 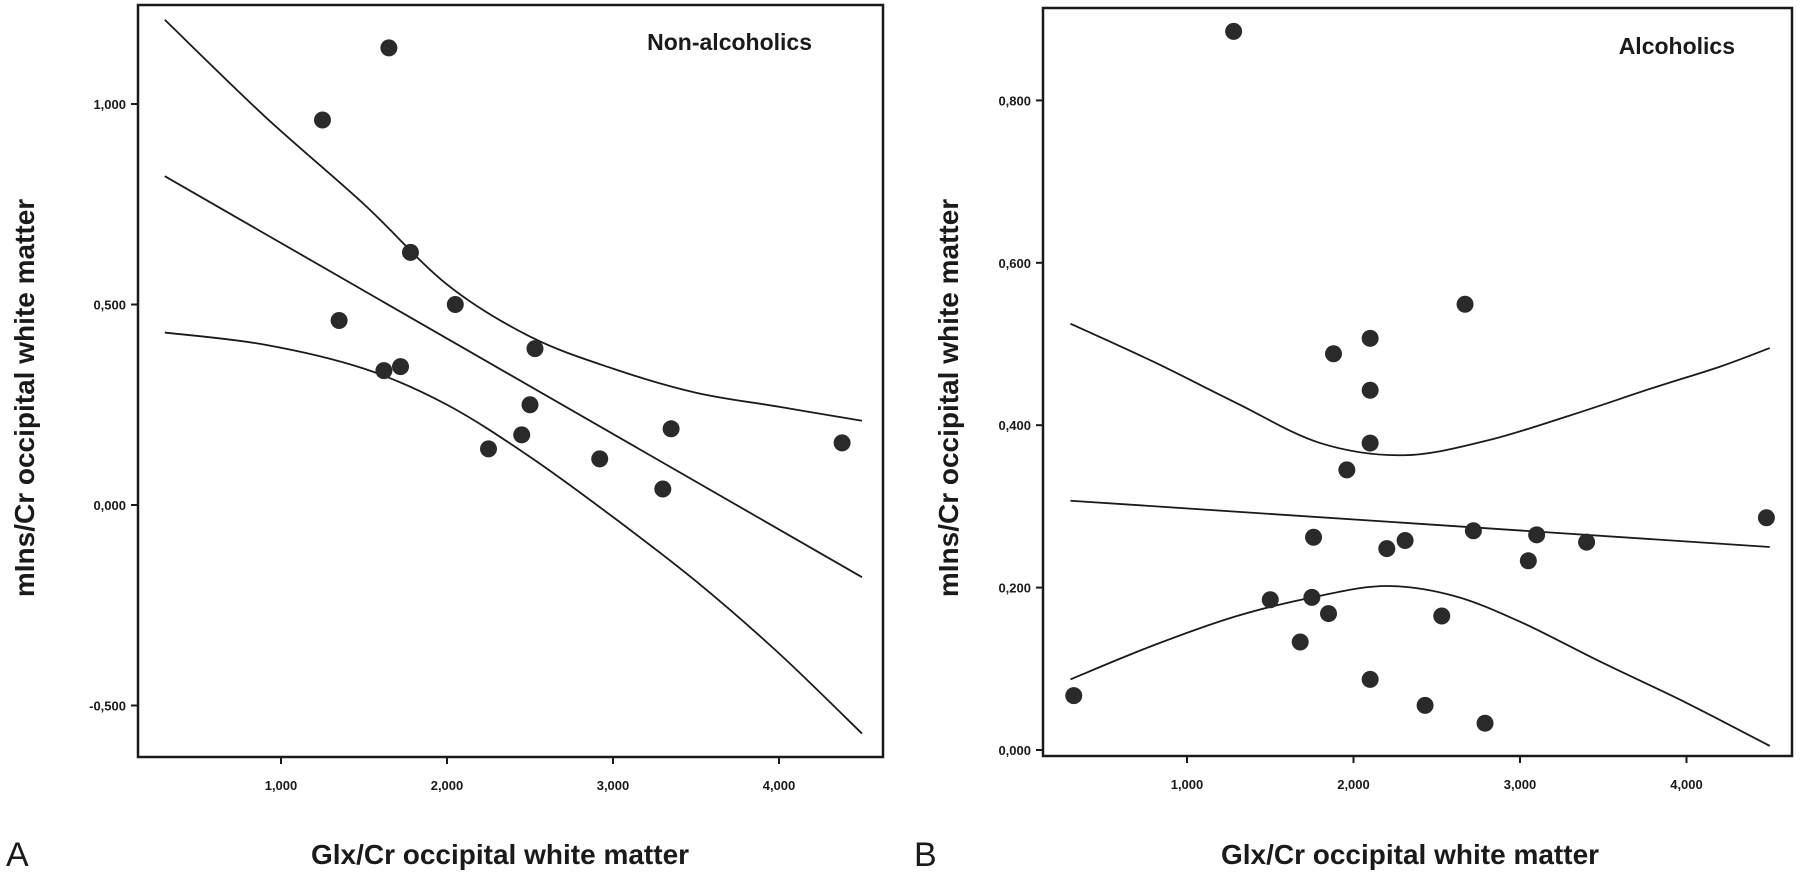 I want to click on panel-a-y-axis-label: mIns/Cr occipital white matter, so click(x=24, y=398).